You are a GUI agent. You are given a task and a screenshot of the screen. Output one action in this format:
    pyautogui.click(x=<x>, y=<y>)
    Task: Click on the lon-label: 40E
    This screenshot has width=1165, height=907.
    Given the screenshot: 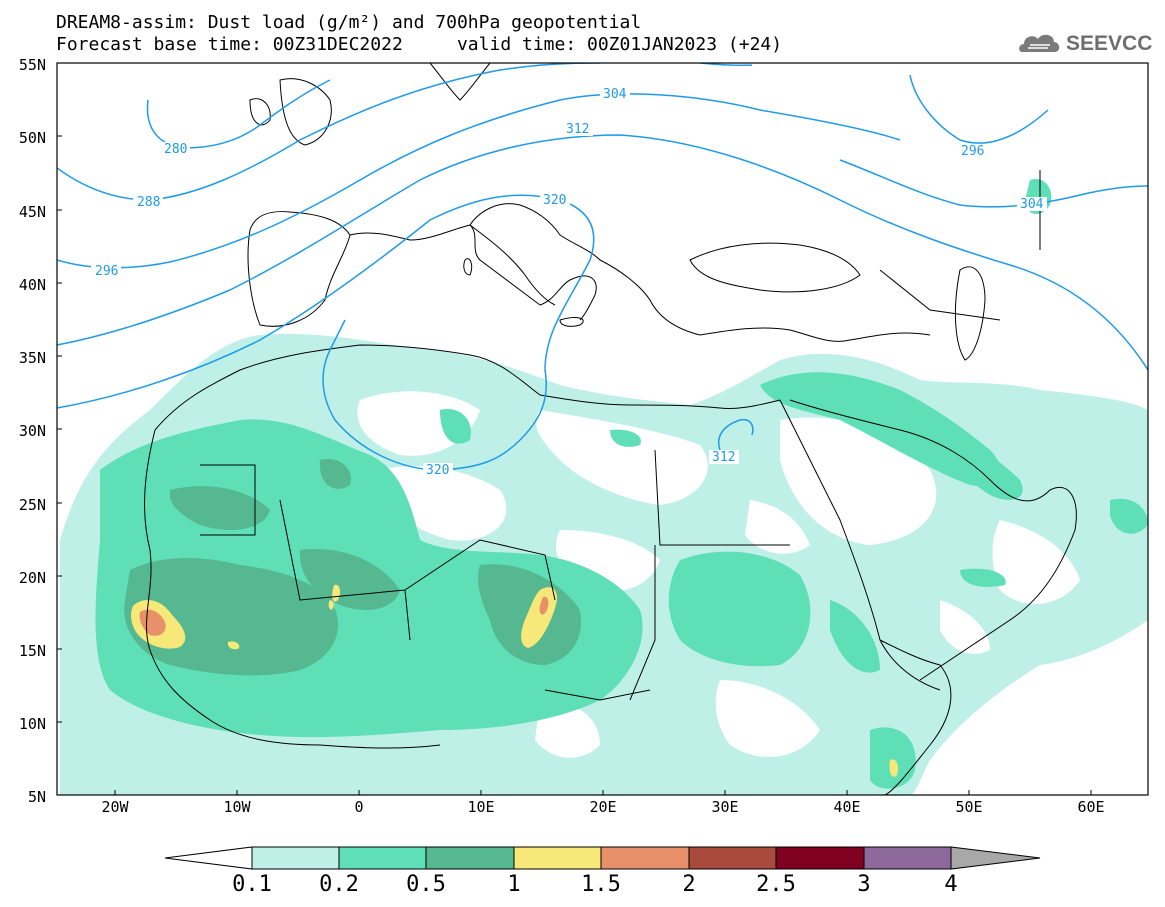 What is the action you would take?
    pyautogui.click(x=847, y=807)
    